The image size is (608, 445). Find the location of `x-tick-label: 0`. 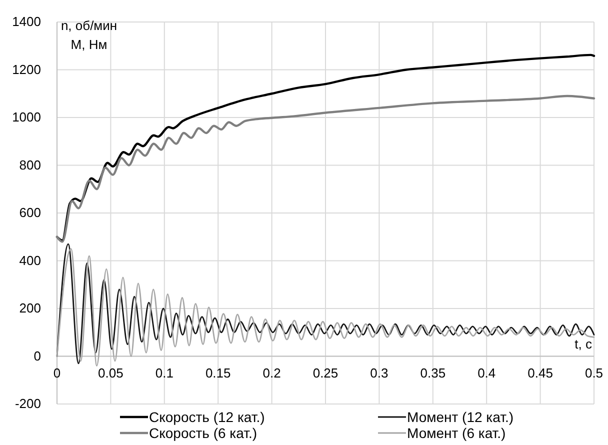

x-tick-label: 0 is located at coordinates (57, 372).